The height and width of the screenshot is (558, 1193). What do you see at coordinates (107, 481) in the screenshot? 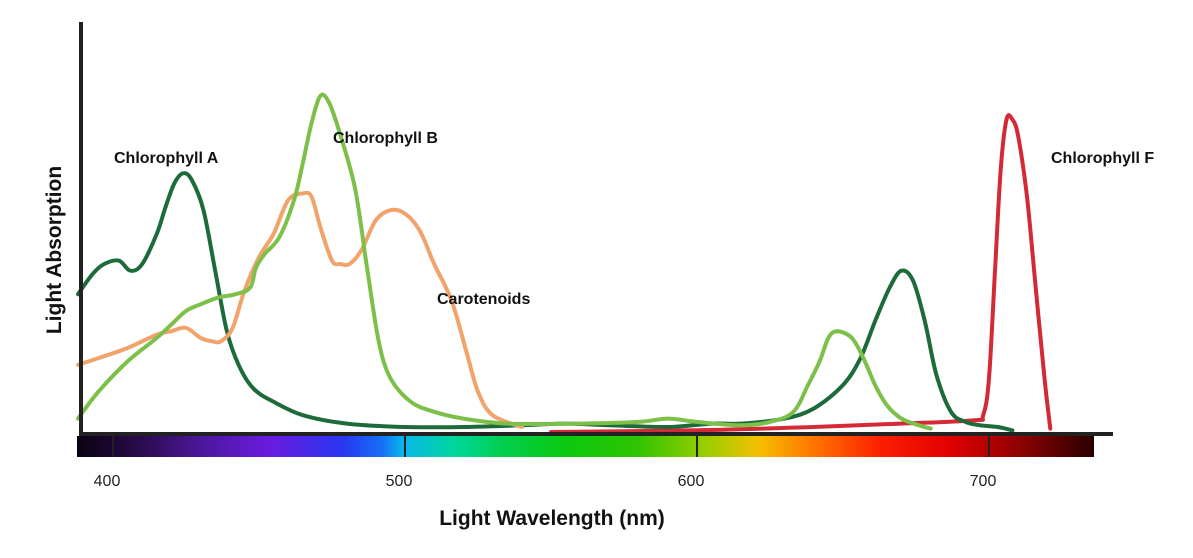
I see `x-tick-label-400: 400` at bounding box center [107, 481].